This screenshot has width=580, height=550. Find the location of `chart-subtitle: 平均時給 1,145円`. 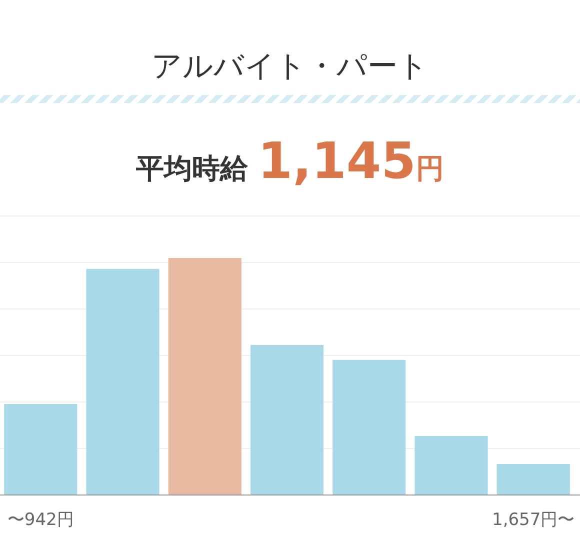

chart-subtitle: 平均時給 1,145円 is located at coordinates (289, 161).